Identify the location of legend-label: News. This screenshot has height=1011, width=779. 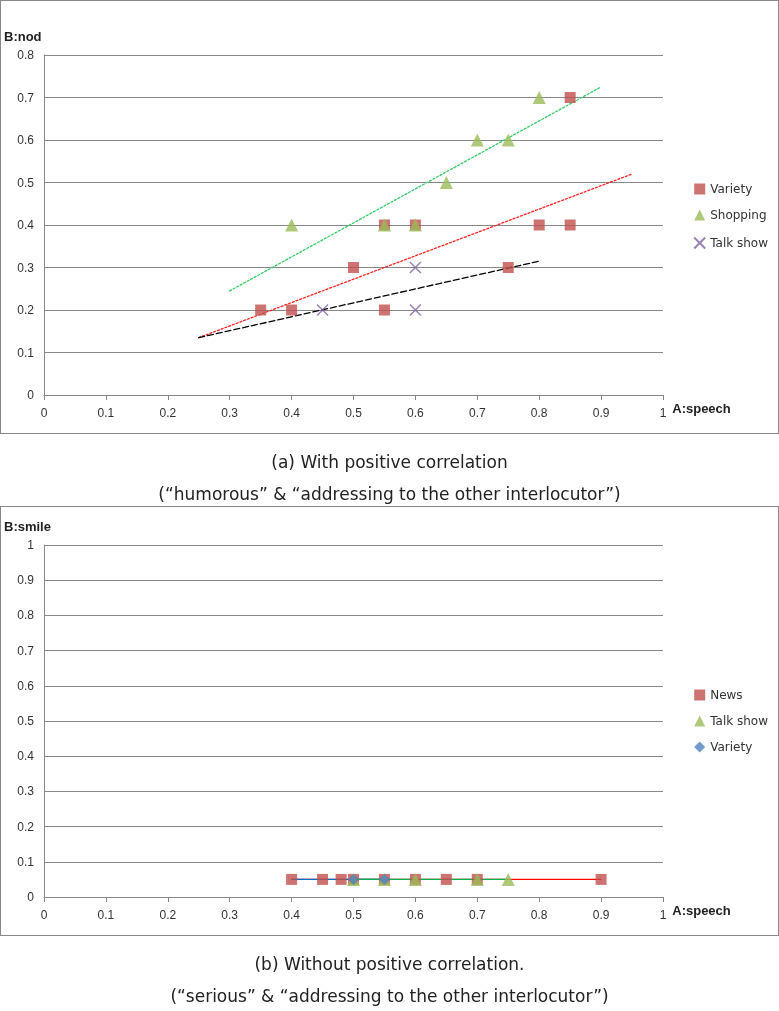
(726, 695).